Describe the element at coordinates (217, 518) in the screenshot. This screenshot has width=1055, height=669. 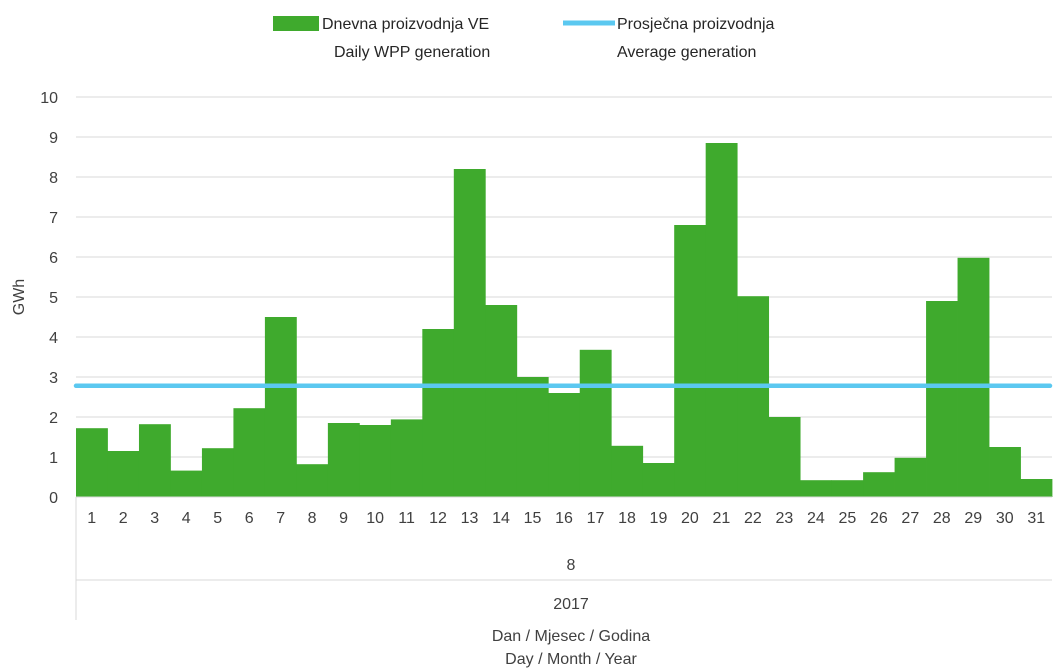
I see `x-tick-5: 5` at that location.